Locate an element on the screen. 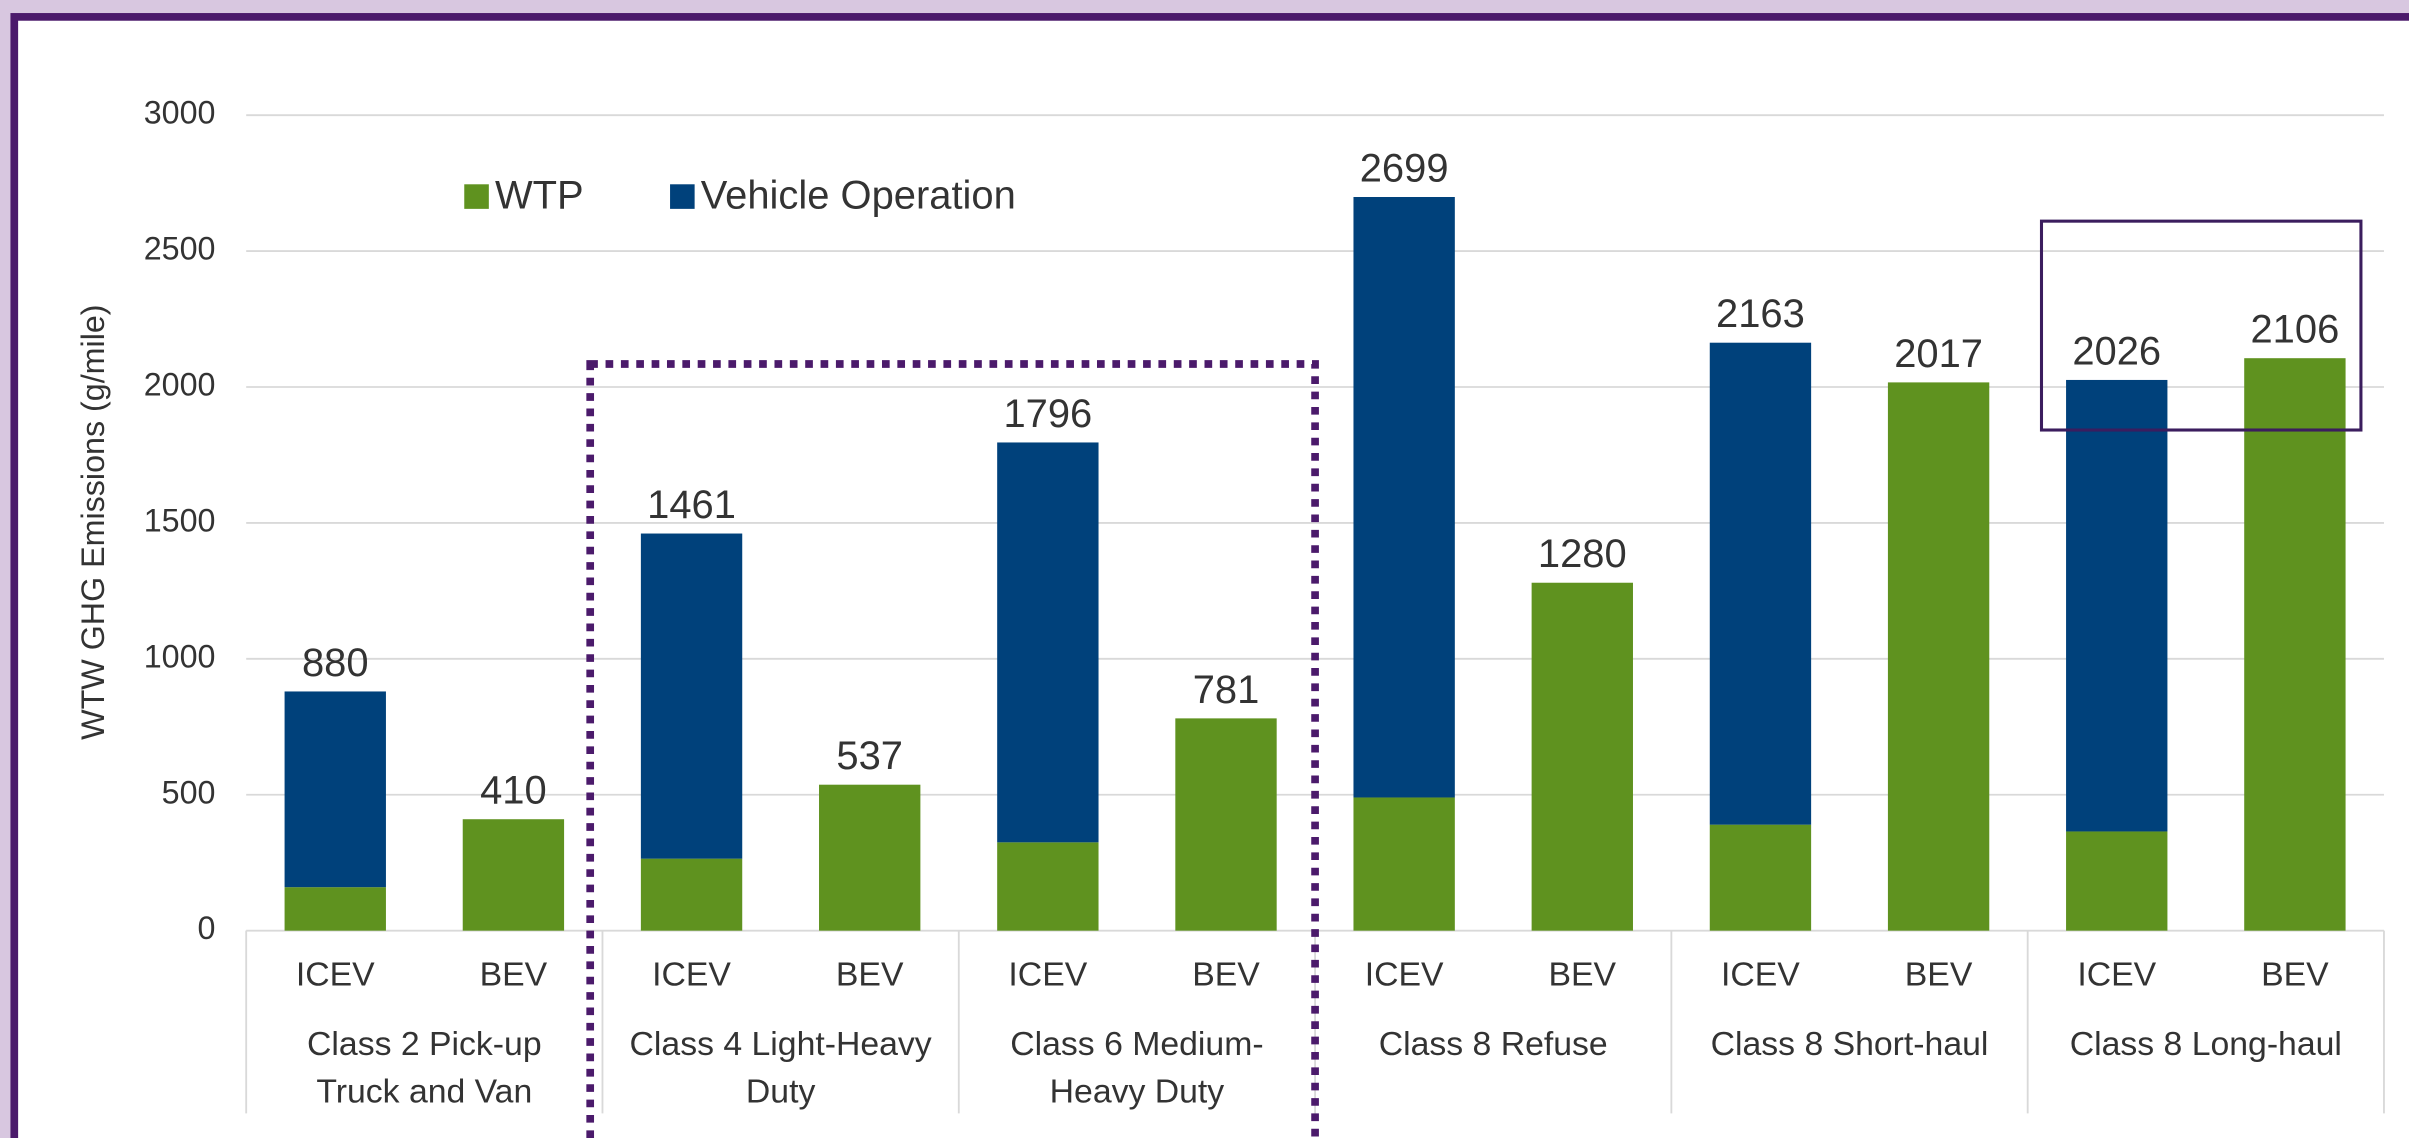 The height and width of the screenshot is (1138, 2409). highlight-box is located at coordinates (2201, 325).